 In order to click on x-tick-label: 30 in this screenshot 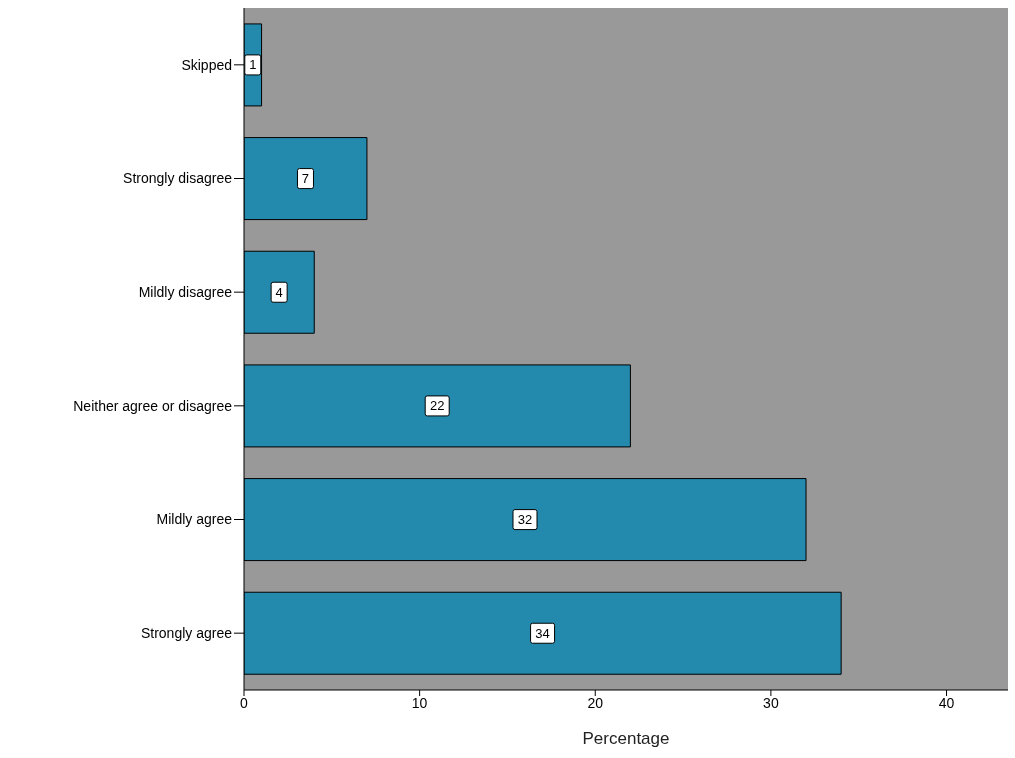, I will do `click(771, 702)`.